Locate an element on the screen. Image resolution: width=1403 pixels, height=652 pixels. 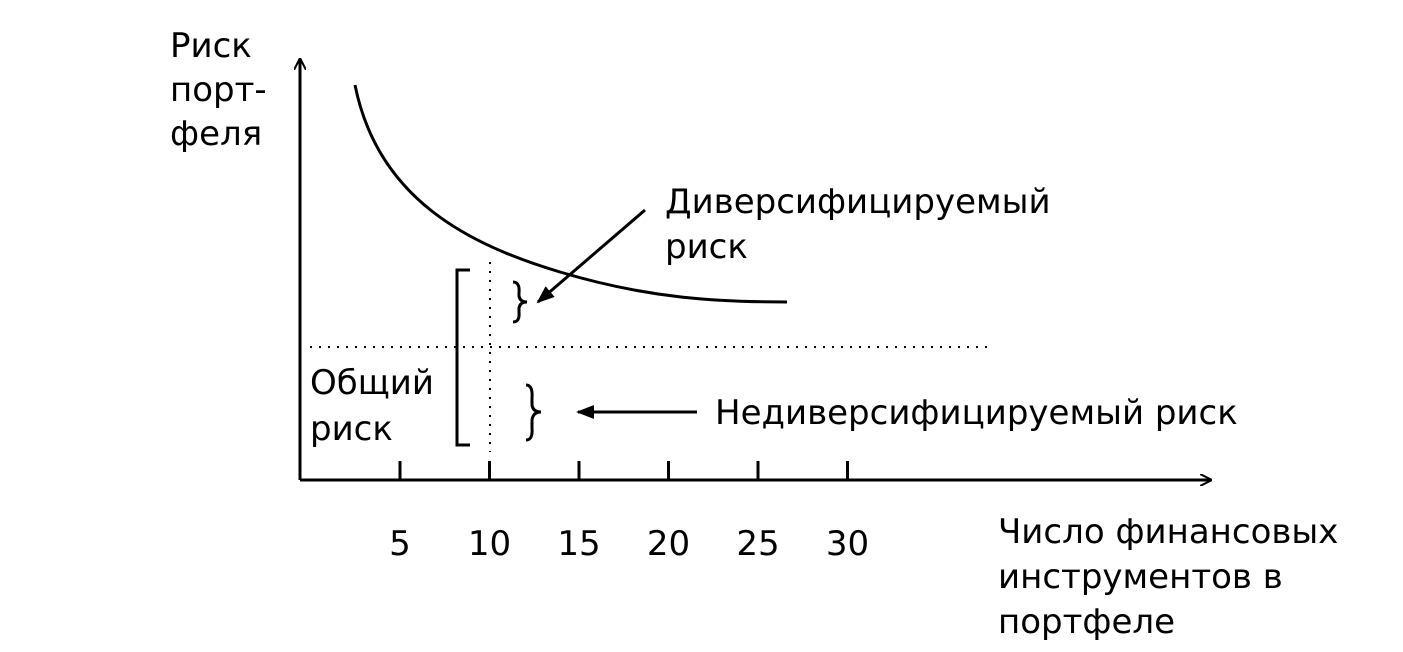
x-axis-label: портфеле is located at coordinates (1086, 622).